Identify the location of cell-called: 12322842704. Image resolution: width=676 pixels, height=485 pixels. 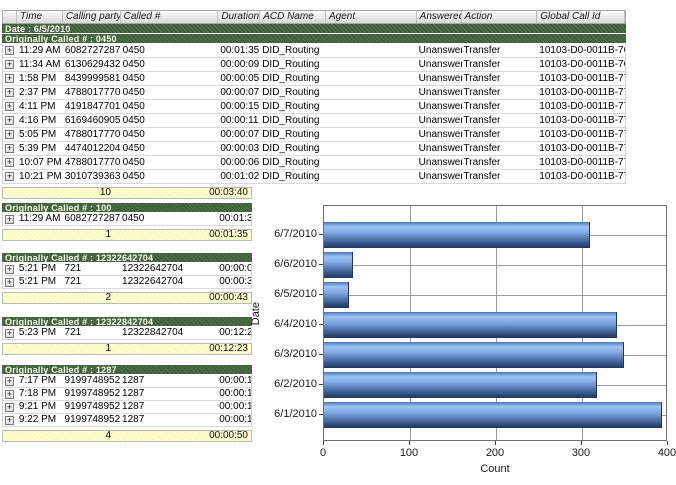
(153, 332).